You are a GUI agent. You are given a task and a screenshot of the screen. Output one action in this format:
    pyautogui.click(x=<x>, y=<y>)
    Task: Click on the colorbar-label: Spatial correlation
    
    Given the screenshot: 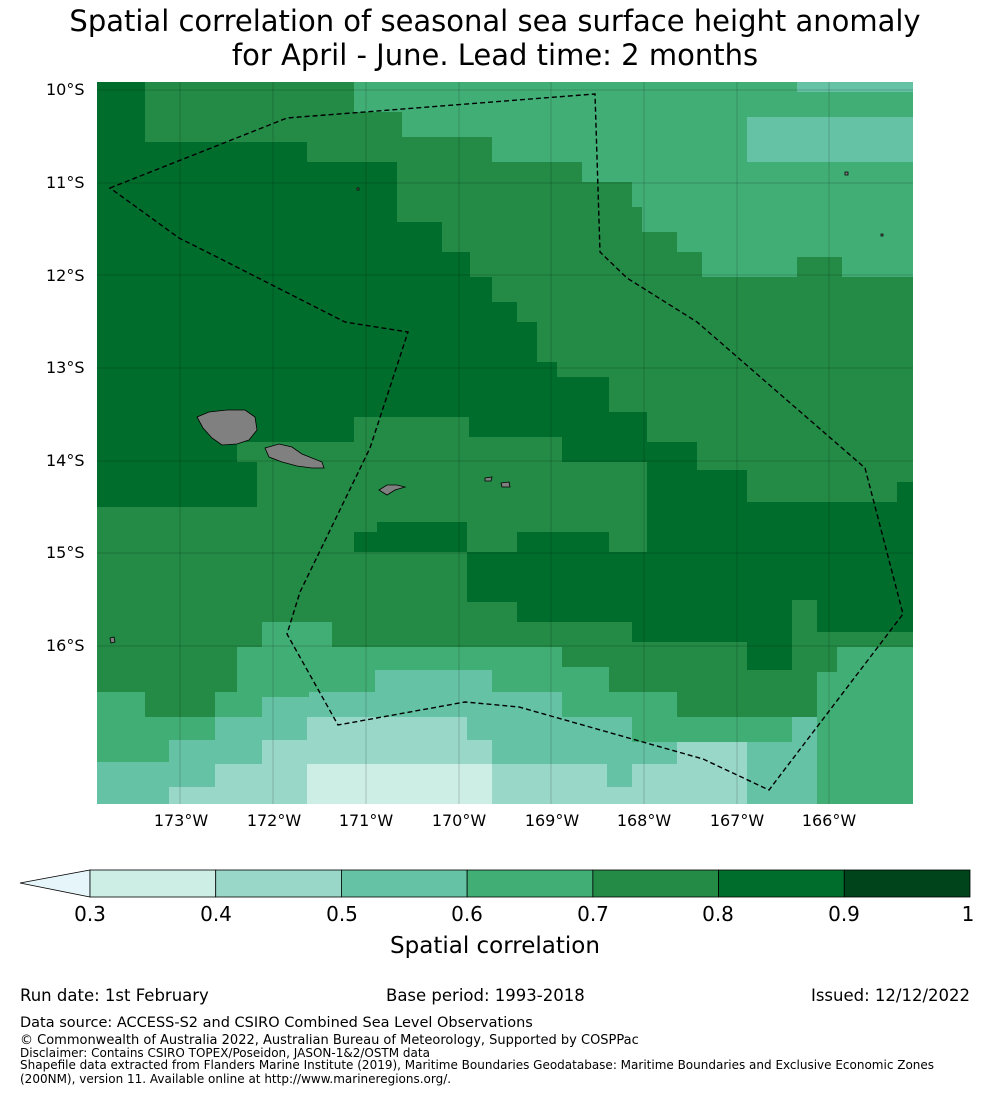 What is the action you would take?
    pyautogui.click(x=495, y=946)
    